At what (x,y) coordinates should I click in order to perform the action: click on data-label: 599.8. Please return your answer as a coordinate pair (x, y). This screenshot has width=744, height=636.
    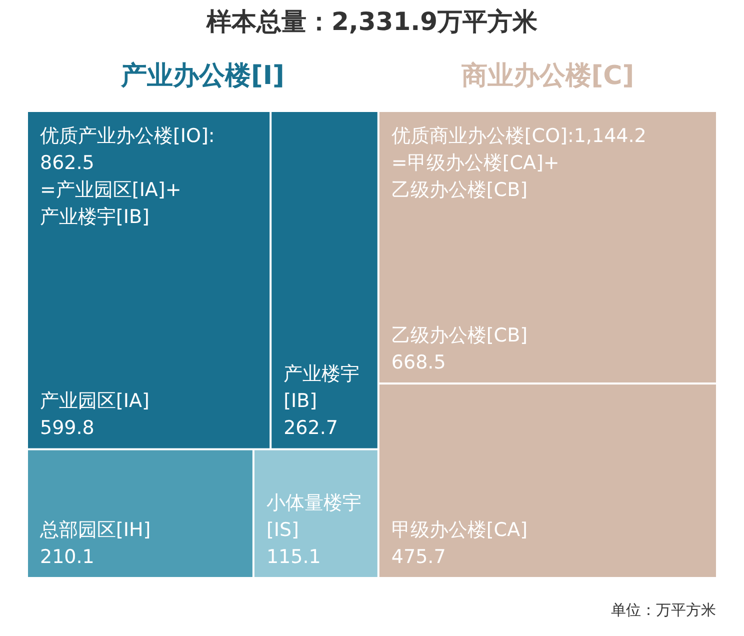
    Looking at the image, I should click on (67, 428).